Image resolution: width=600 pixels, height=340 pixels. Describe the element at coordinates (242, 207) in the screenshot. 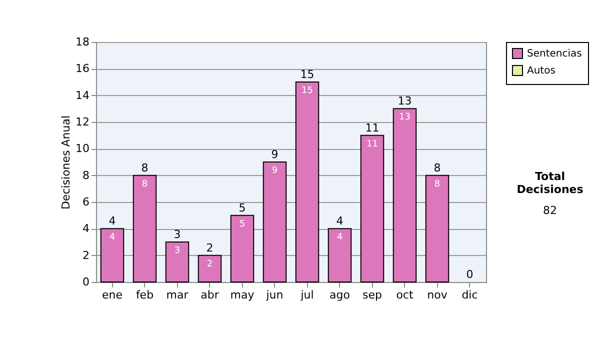

I see `total-label: 5` at that location.